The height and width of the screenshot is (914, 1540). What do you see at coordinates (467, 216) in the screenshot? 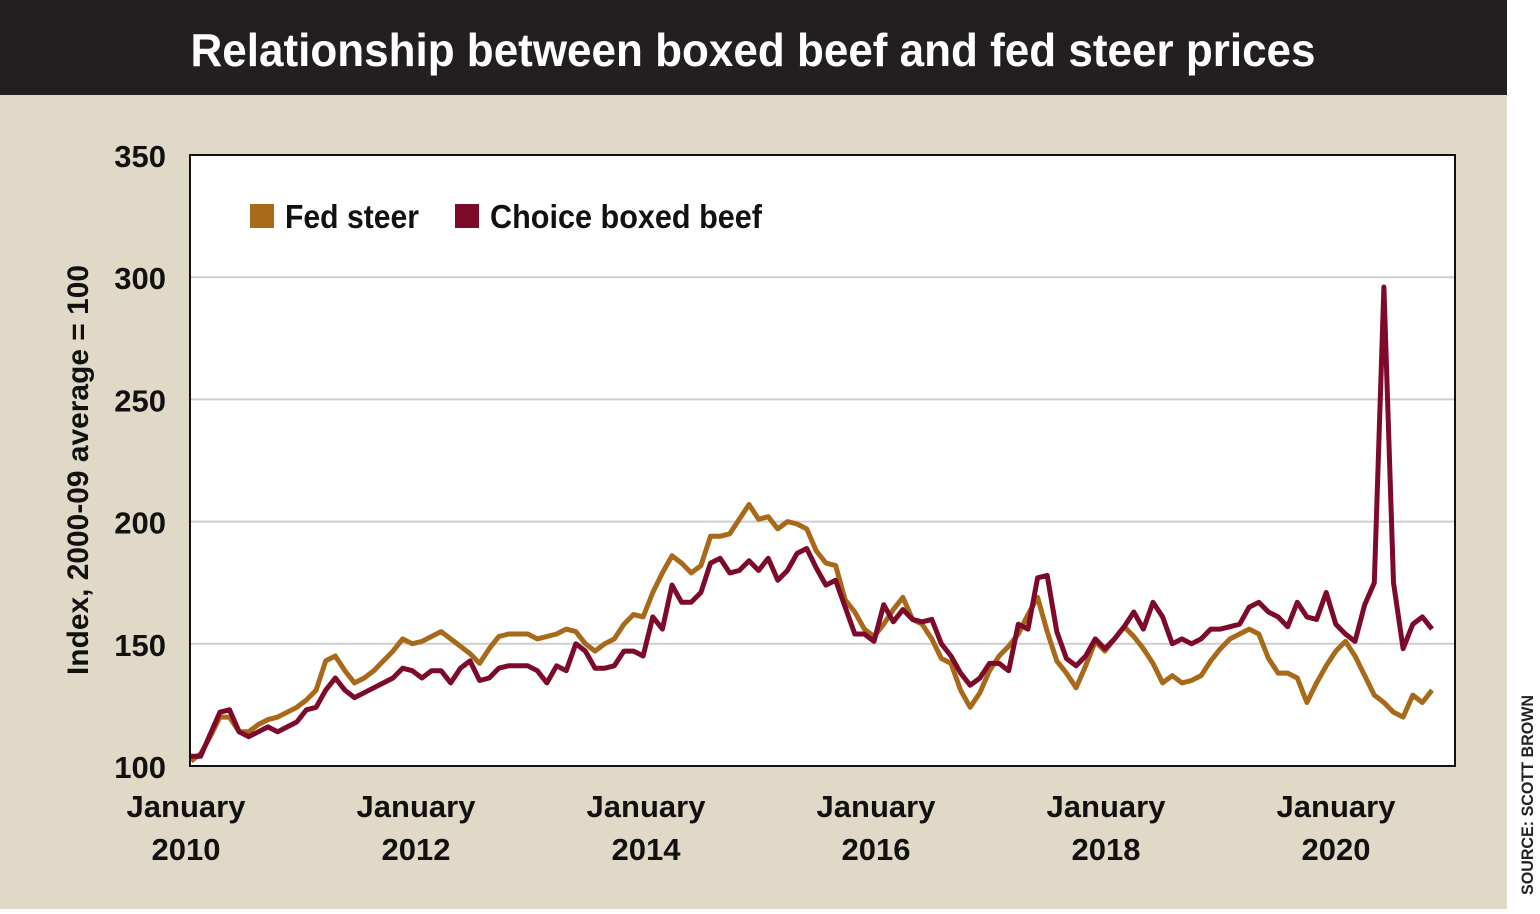
I see `legend-swatch-choice-boxed-beef` at bounding box center [467, 216].